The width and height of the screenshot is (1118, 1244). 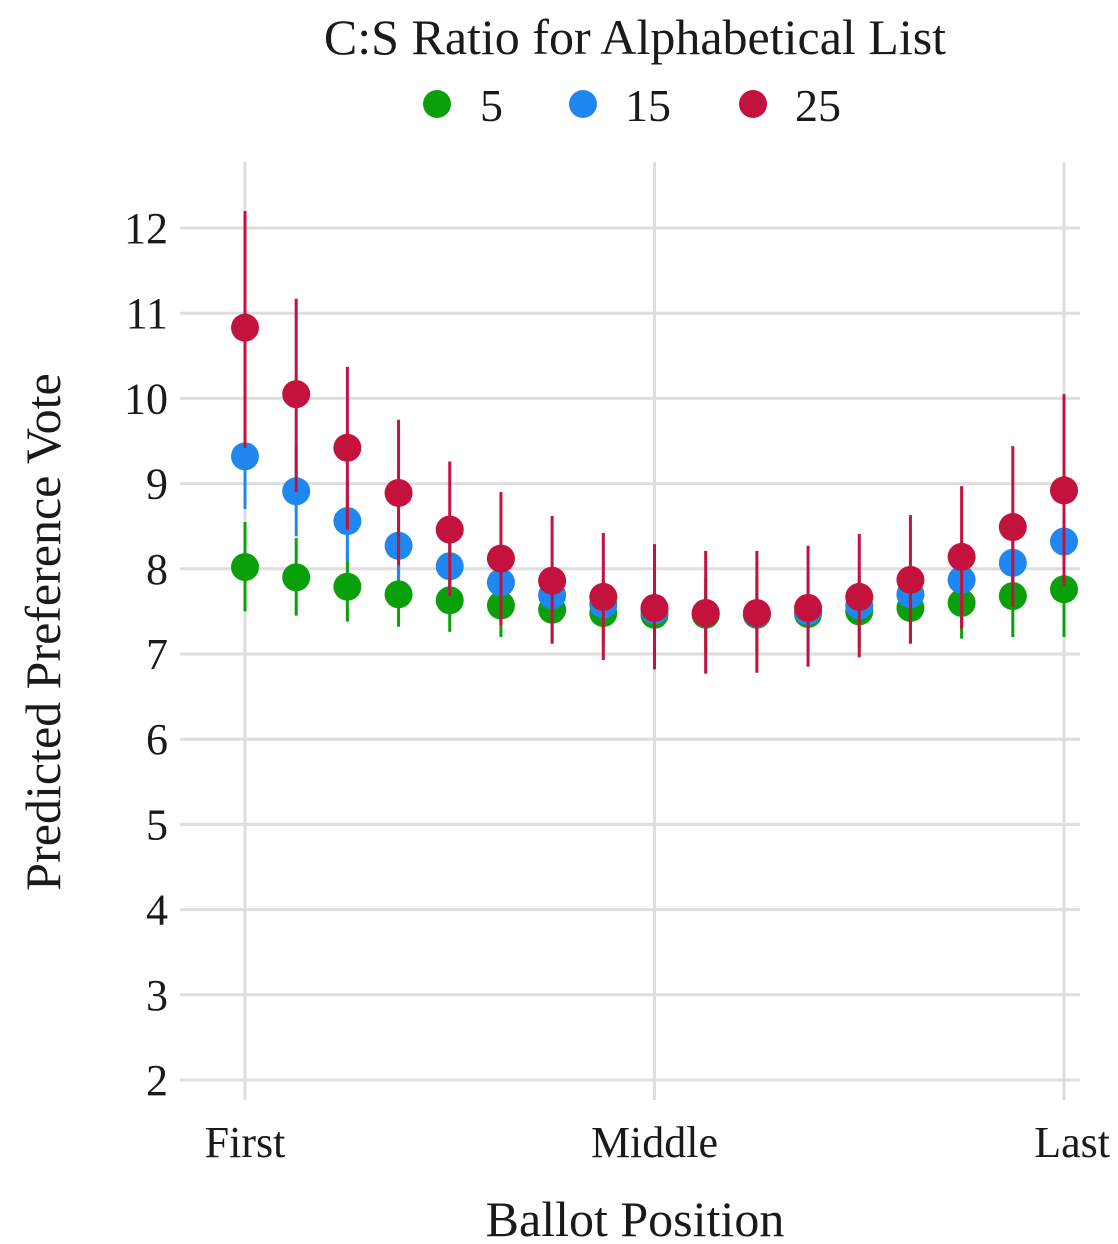 I want to click on y-axis-ticks: 2 3 4 5 6 7 8 9 10 11 12, so click(x=146, y=654).